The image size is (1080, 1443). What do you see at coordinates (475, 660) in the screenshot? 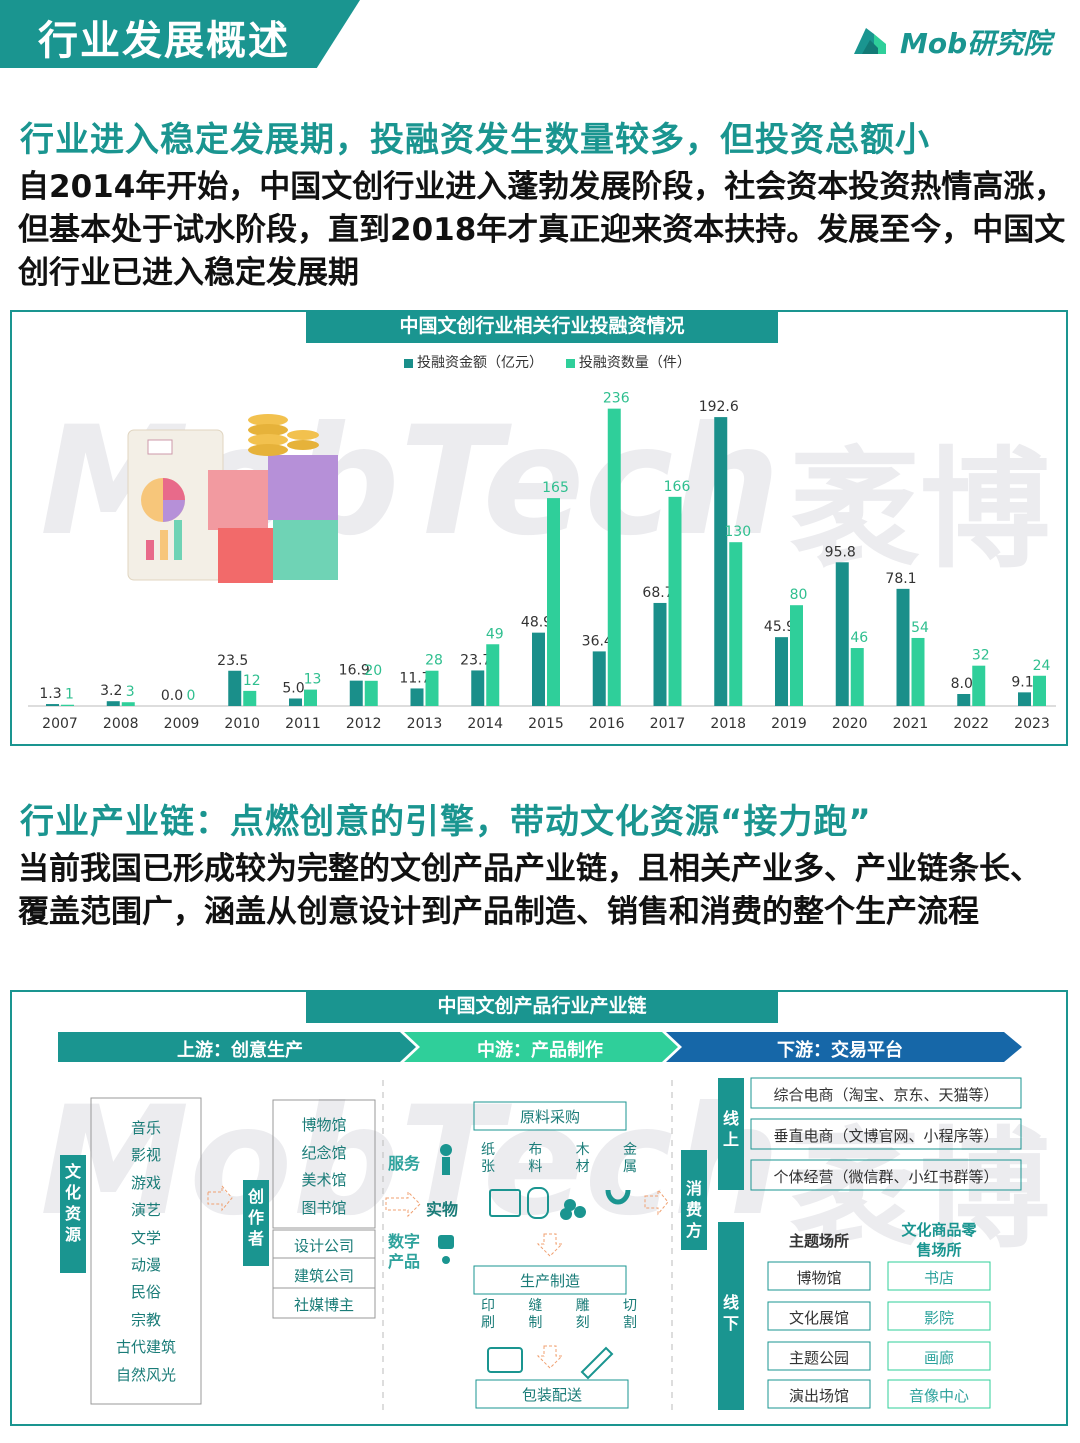
I see `data-label-amount: 23.7` at bounding box center [475, 660].